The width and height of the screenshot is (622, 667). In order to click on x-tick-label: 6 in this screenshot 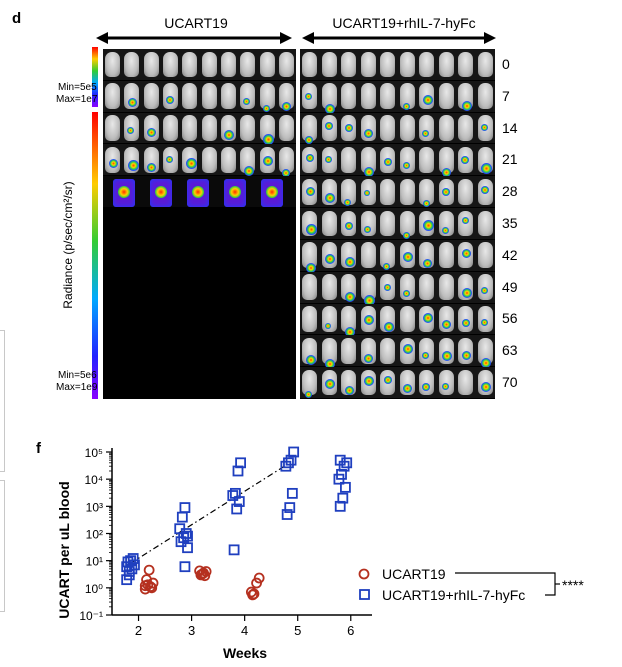, I will do `click(350, 630)`.